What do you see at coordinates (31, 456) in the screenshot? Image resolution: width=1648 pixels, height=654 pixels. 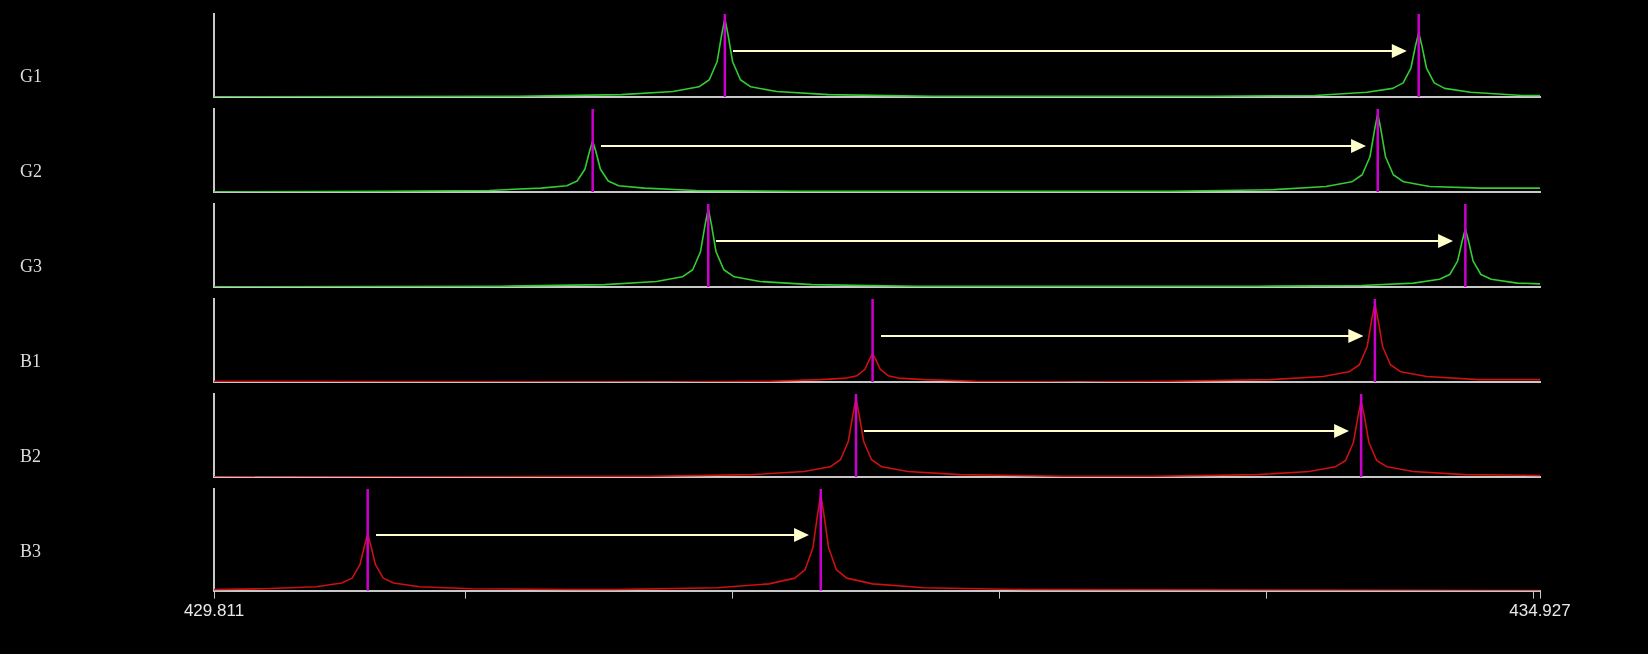 I see `y-axis-title: B2` at bounding box center [31, 456].